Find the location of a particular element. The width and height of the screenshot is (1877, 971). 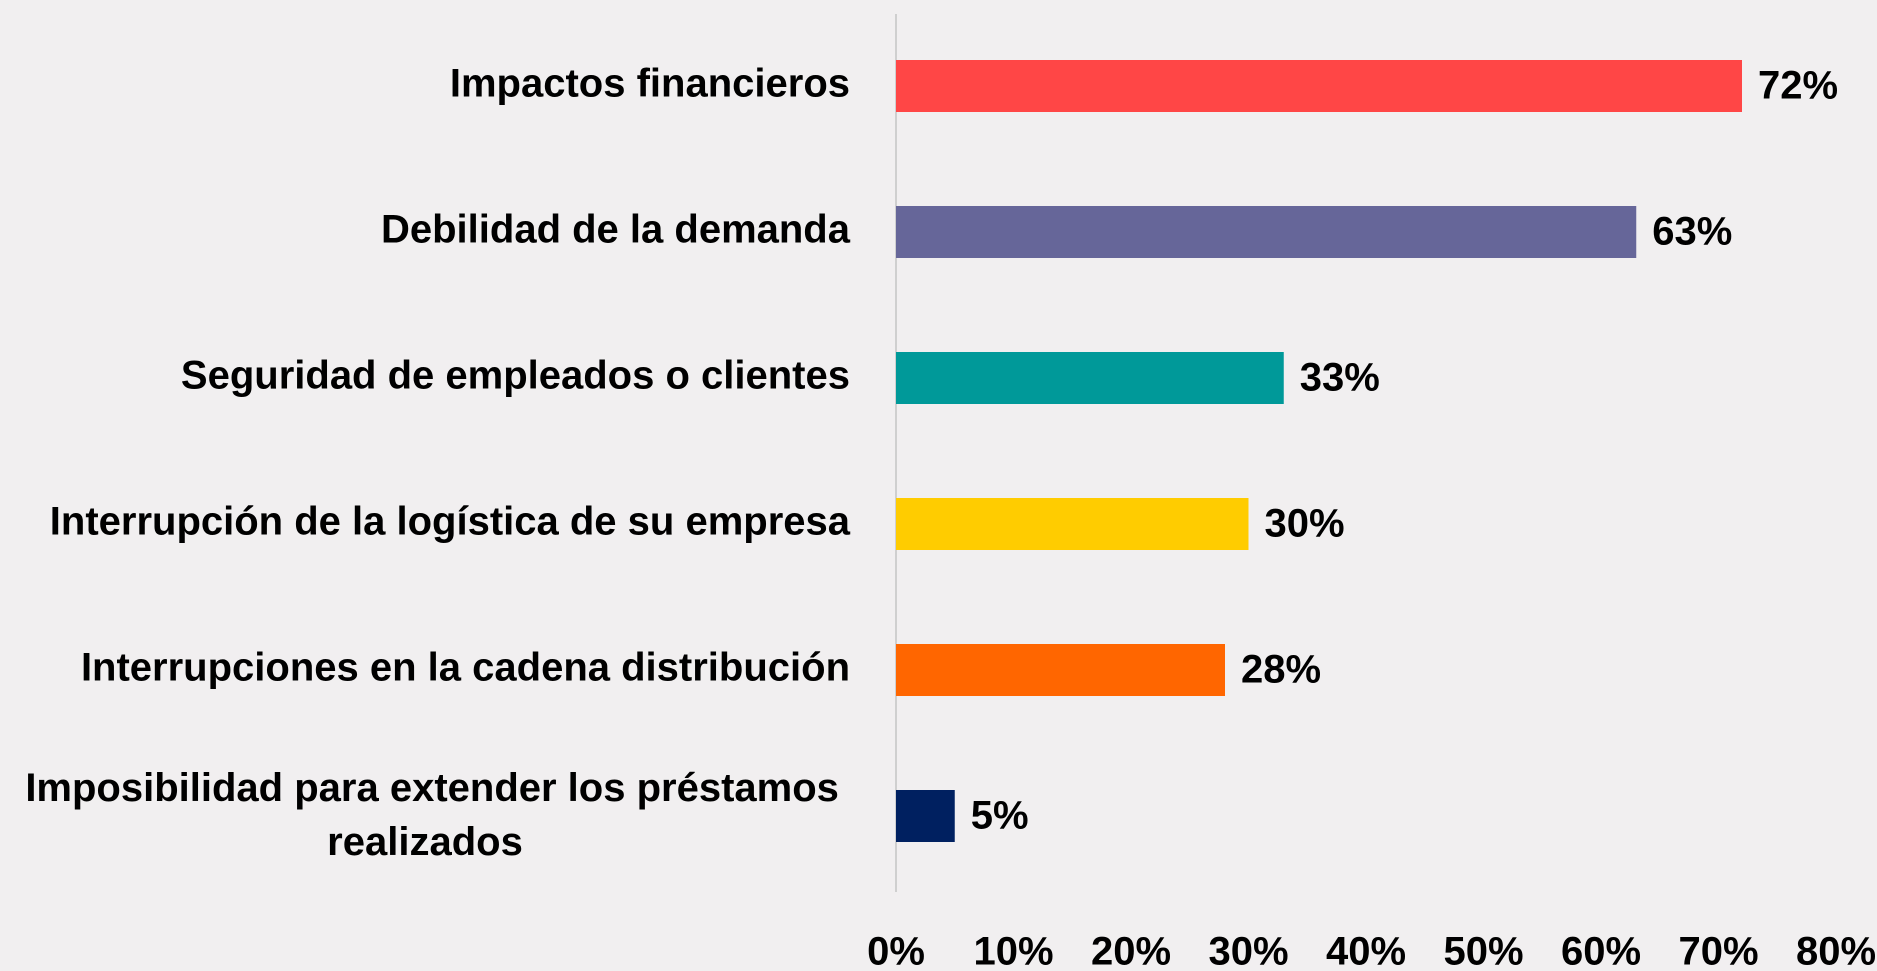

x-tick-label: 70% is located at coordinates (1718, 950).